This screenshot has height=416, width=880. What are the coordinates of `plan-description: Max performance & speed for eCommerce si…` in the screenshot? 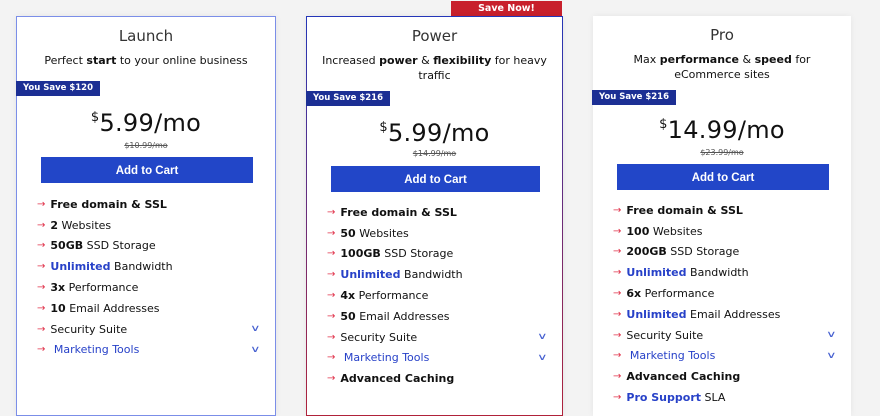 It's located at (722, 67).